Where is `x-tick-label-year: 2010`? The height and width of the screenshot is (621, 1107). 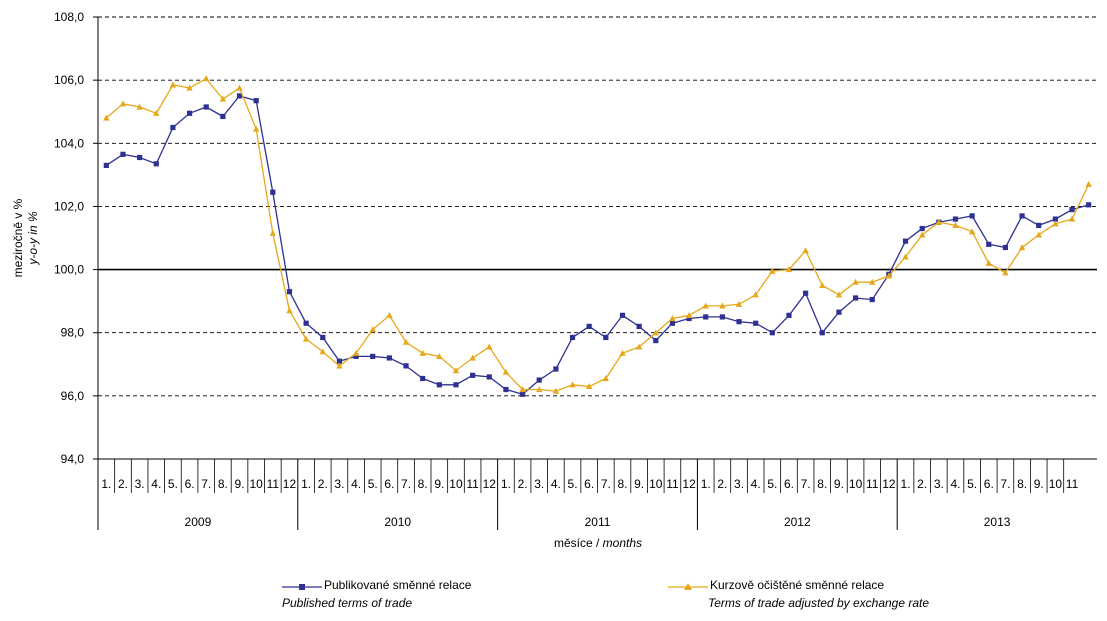
x-tick-label-year: 2010 is located at coordinates (397, 522).